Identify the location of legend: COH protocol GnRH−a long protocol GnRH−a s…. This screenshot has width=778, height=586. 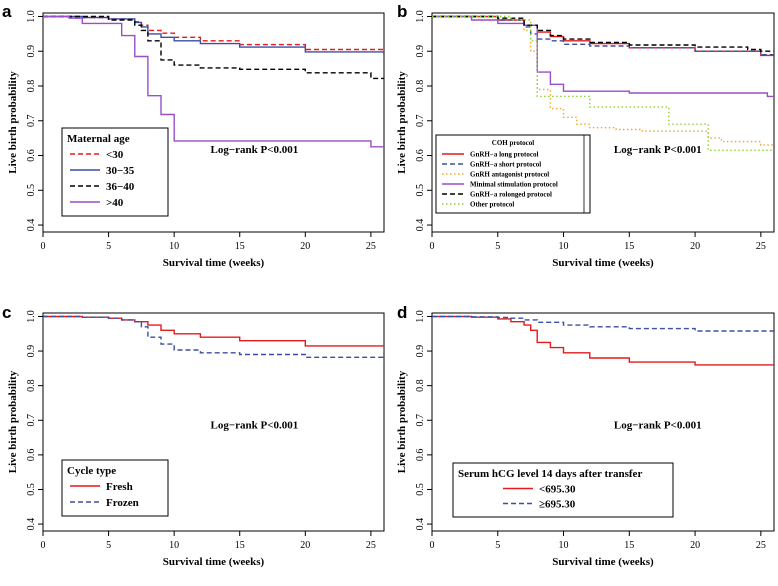
(513, 174).